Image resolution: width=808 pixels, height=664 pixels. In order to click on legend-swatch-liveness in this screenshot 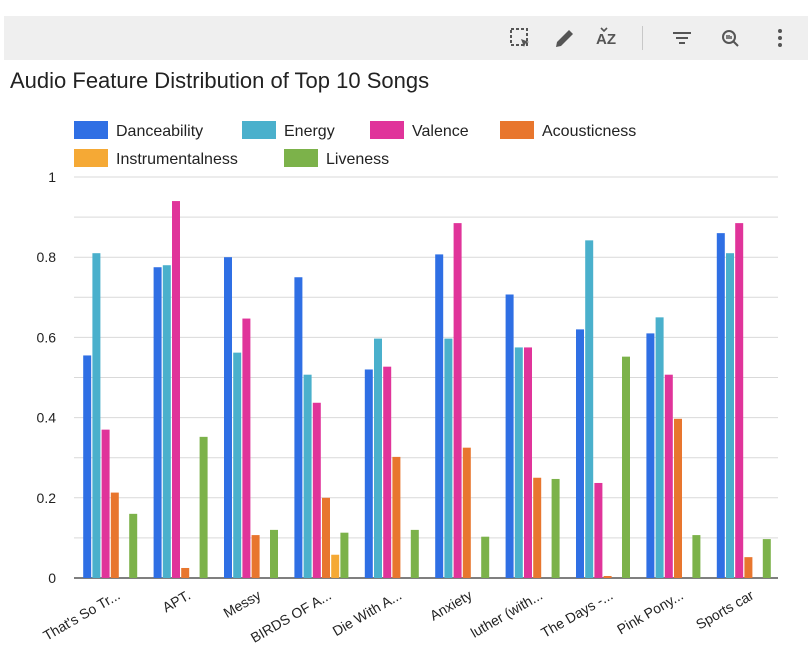, I will do `click(301, 158)`.